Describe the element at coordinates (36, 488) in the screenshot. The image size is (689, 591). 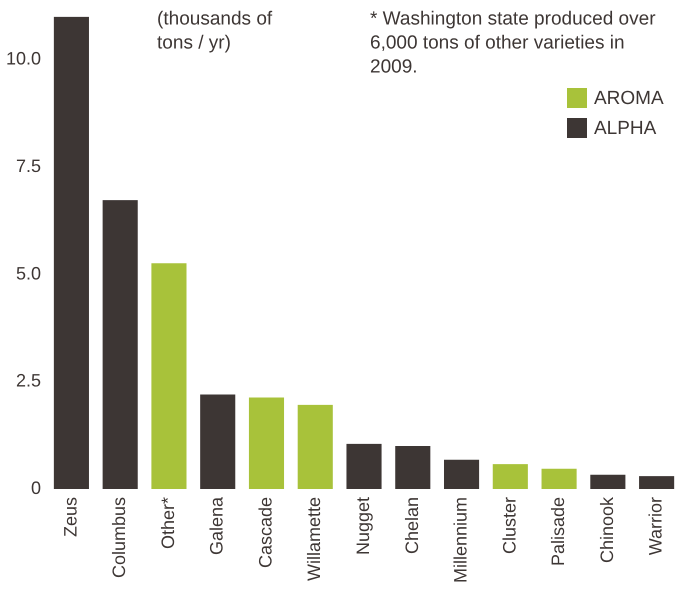
I see `y-tick-label: 0` at that location.